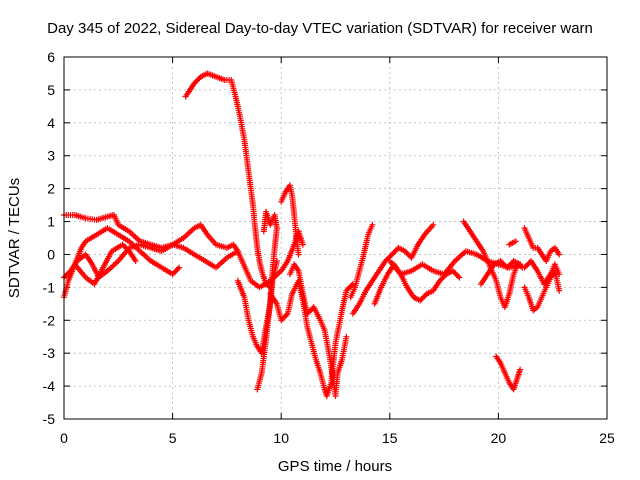  I want to click on series-track-i, so click(318, 330).